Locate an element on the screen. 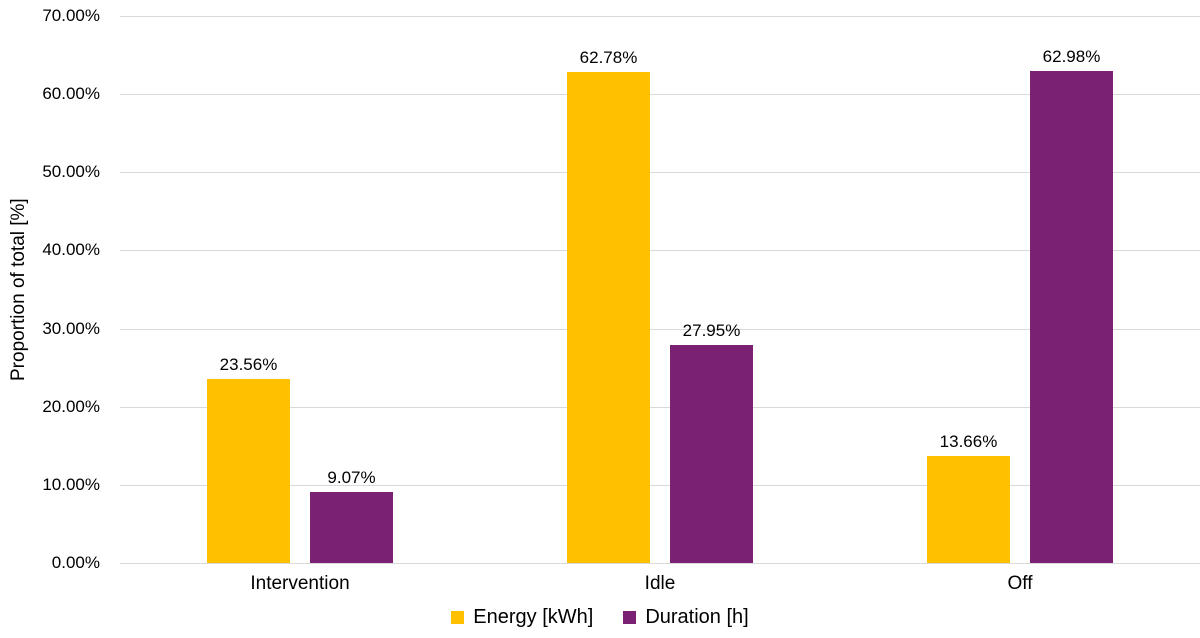 This screenshot has width=1200, height=638. y-tick-label: 40.00% is located at coordinates (71, 249).